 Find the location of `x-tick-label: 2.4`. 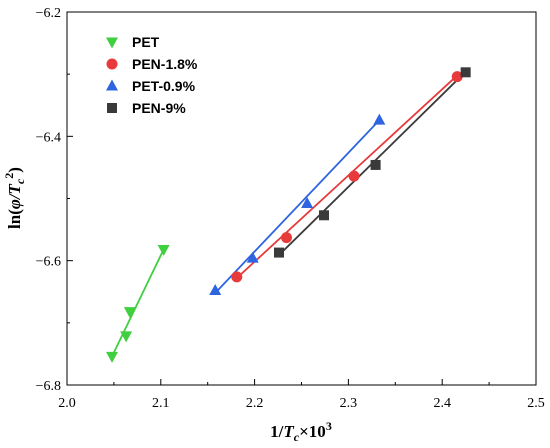

x-tick-label: 2.4 is located at coordinates (442, 403).